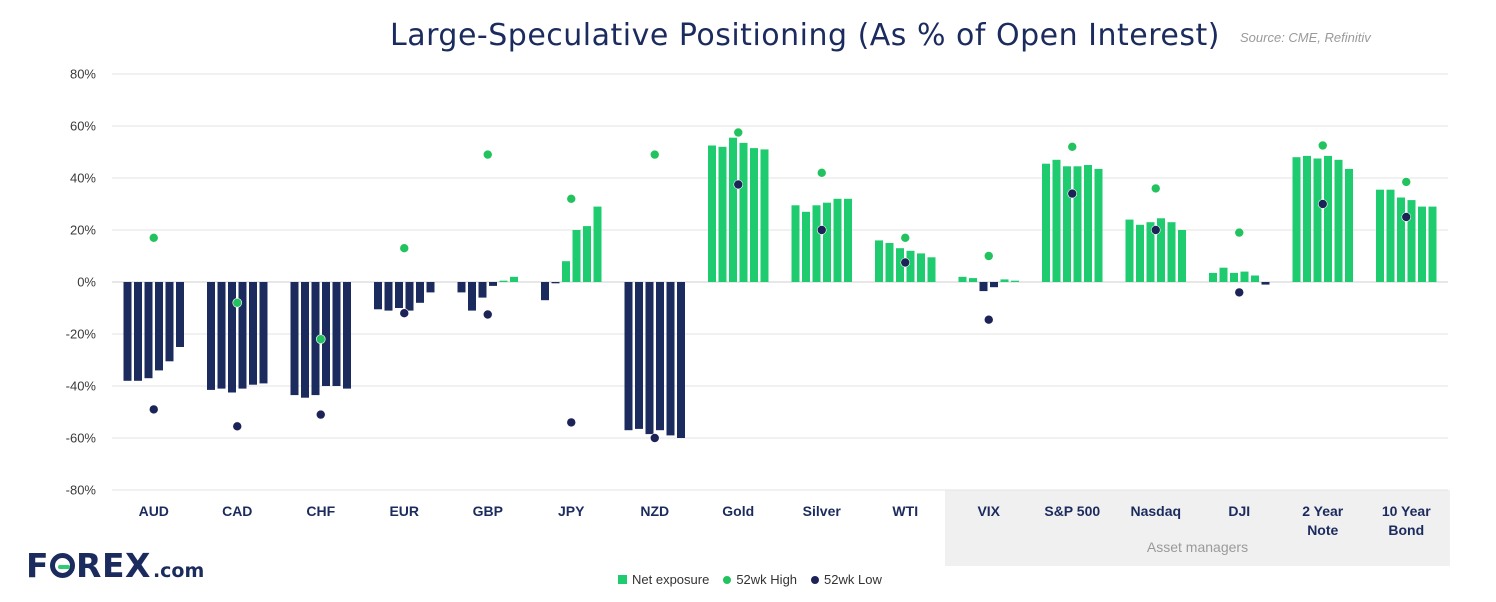  I want to click on category-label-line: NZD, so click(654, 511).